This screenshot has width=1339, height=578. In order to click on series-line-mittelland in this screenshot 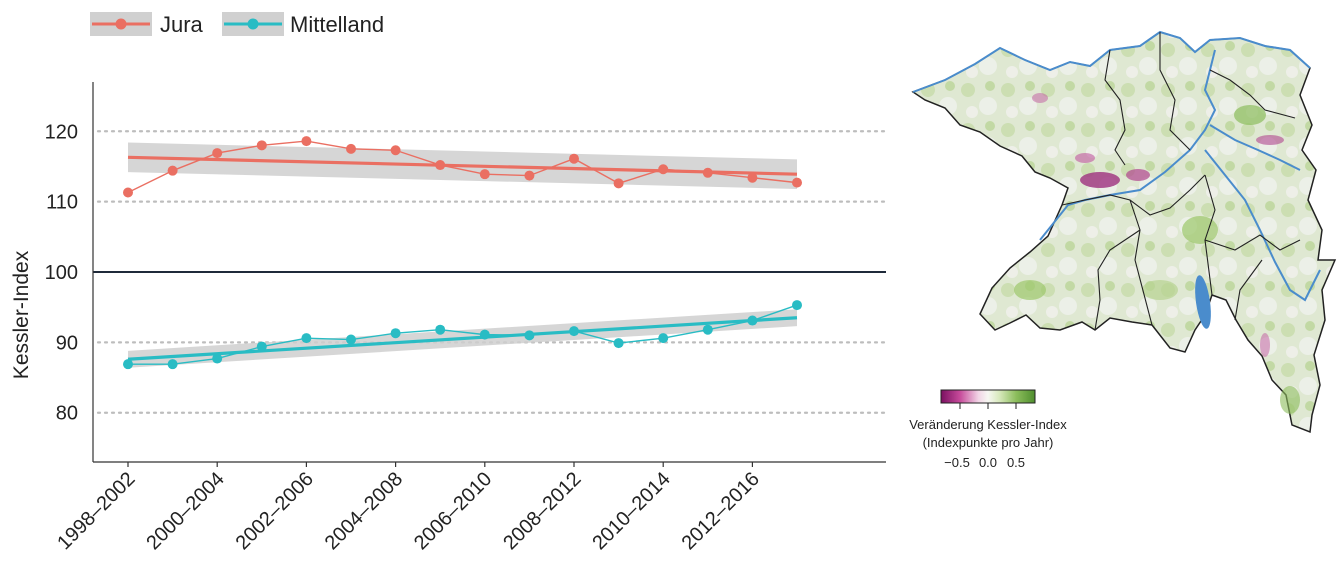, I will do `click(463, 334)`.